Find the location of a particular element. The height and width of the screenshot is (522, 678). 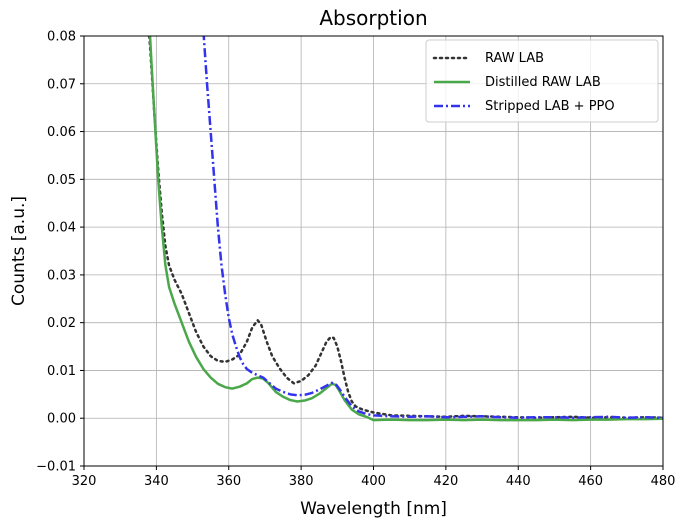

legend-label-stripped-lab-ppo: Stripped LAB + PPO is located at coordinates (550, 106).